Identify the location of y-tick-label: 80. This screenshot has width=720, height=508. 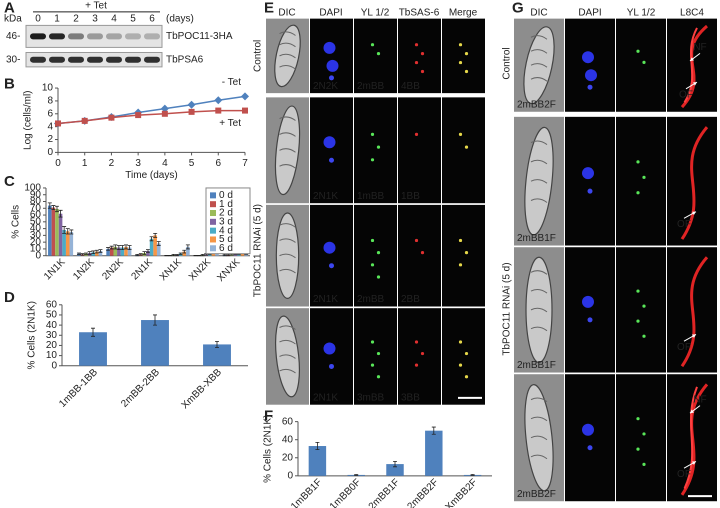
(36, 201).